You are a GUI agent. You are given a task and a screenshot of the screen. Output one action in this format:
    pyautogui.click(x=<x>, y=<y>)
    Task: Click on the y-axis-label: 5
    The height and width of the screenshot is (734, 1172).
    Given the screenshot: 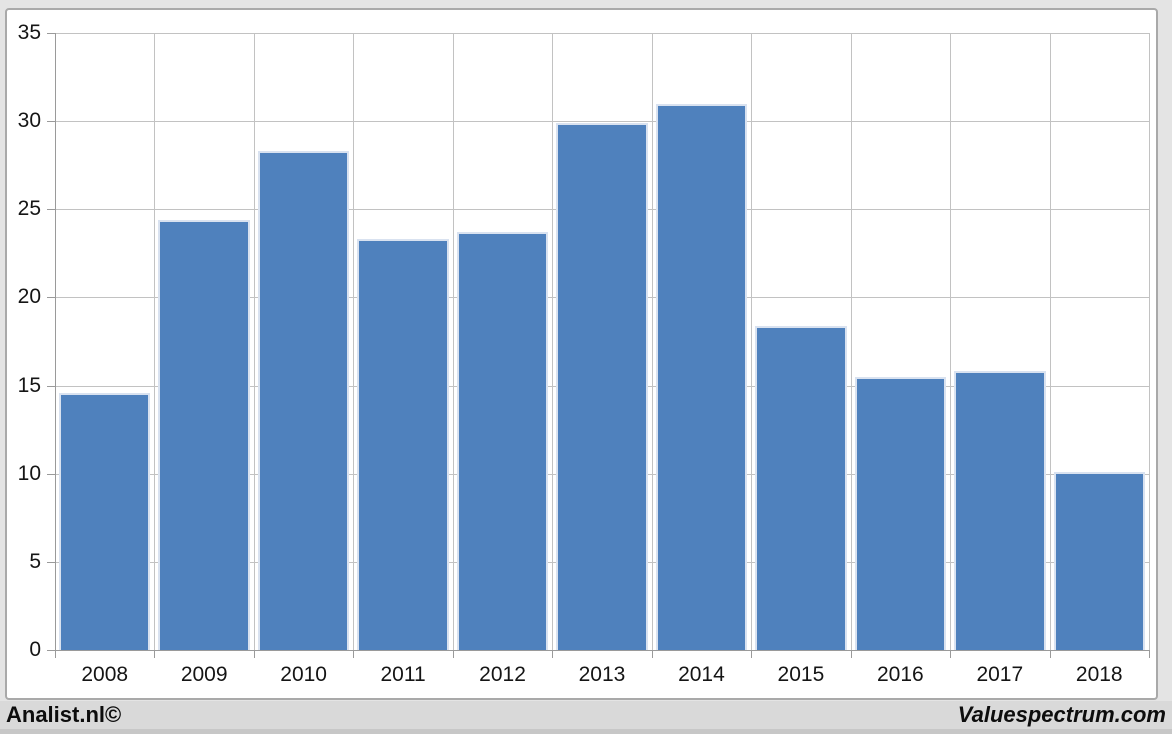 What is the action you would take?
    pyautogui.click(x=35, y=561)
    